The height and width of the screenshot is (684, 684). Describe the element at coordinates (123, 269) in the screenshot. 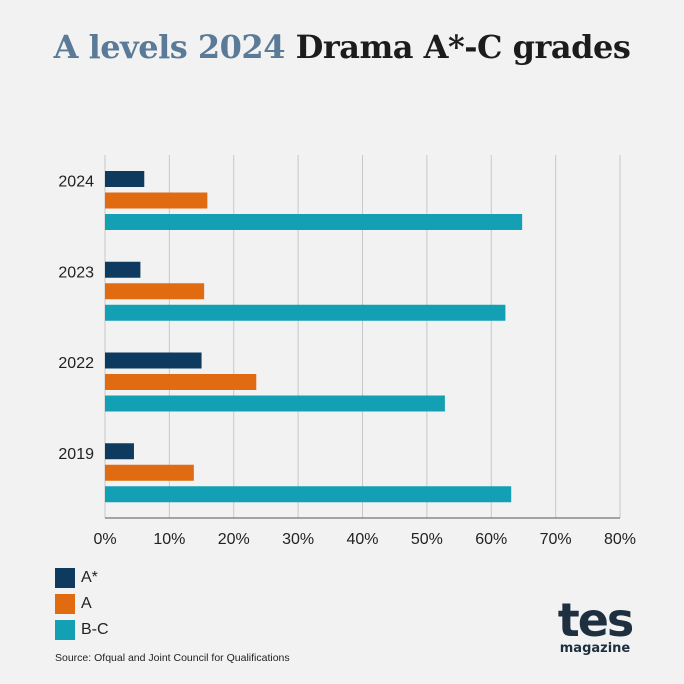

I see `bar-2023-astar` at that location.